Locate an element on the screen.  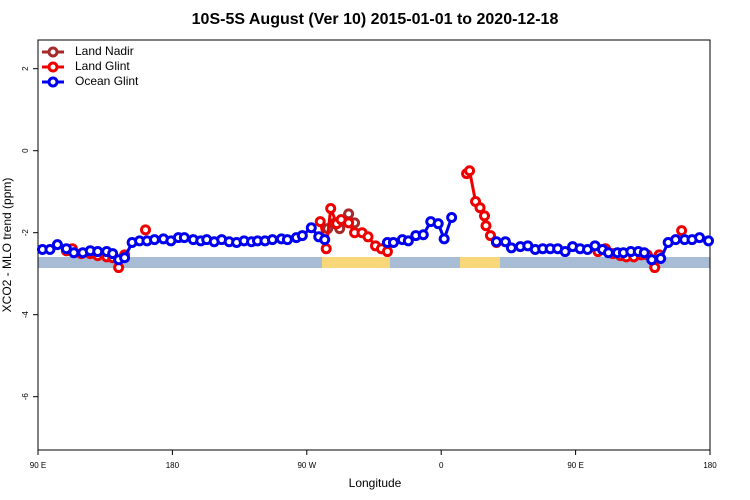
legend-label: Ocean Glint is located at coordinates (107, 81).